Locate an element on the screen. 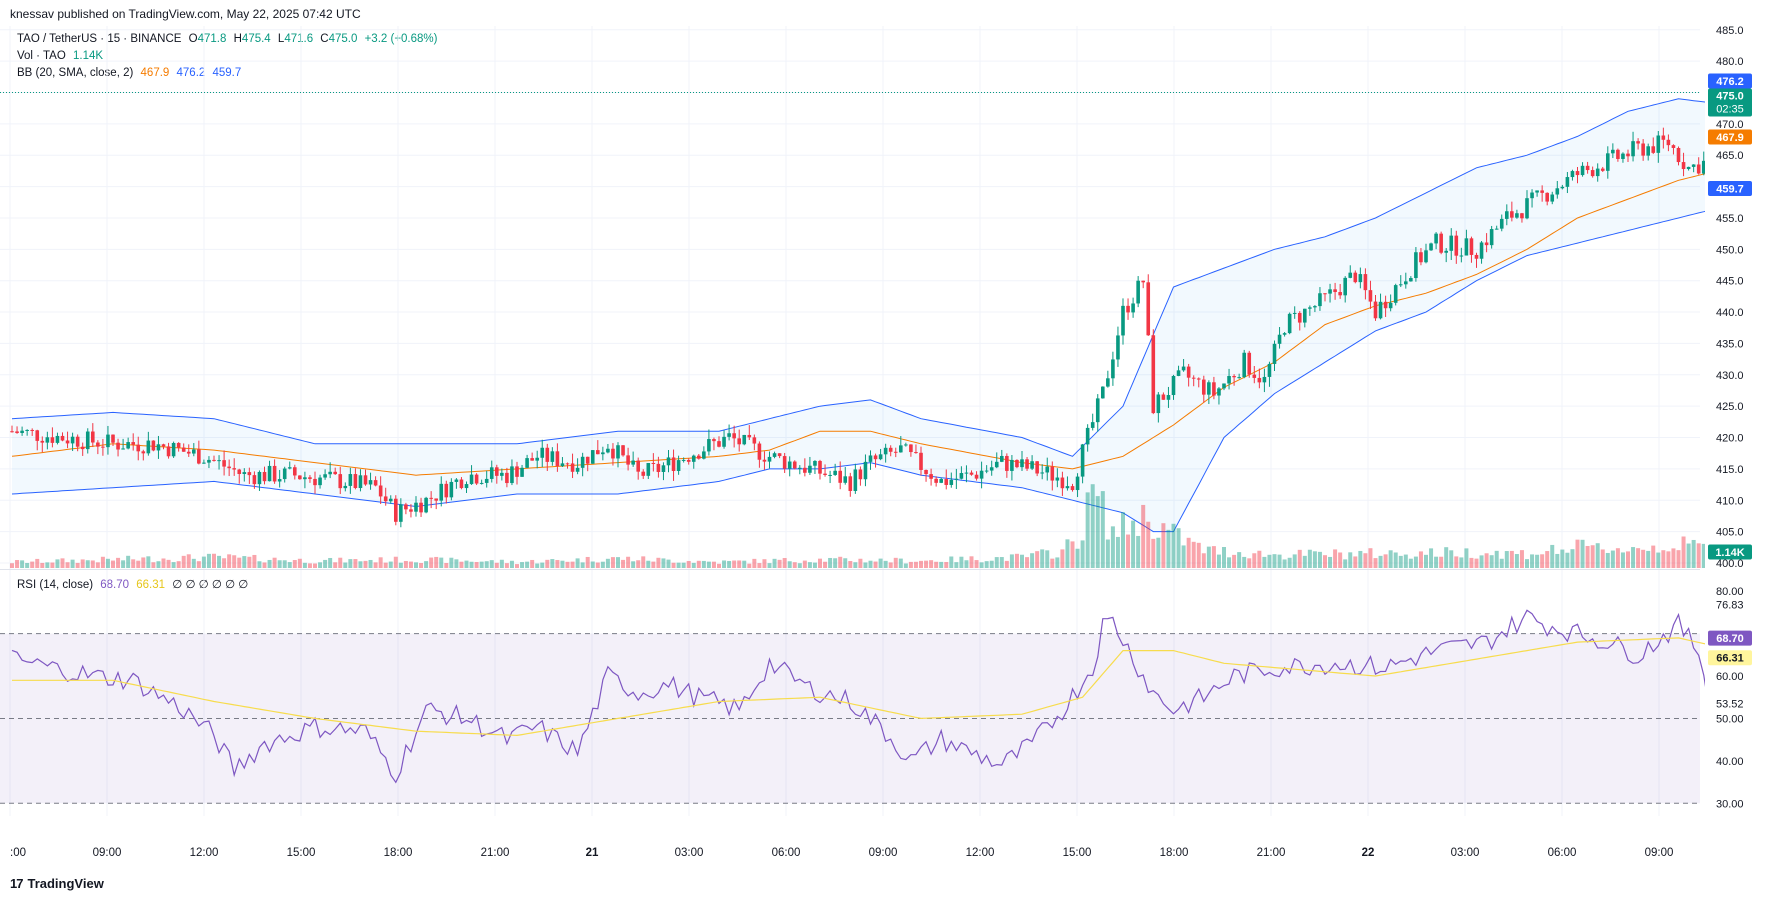 The width and height of the screenshot is (1790, 902). symbol-name: TAO / TetherUS · 15 · BINANCE is located at coordinates (99, 39).